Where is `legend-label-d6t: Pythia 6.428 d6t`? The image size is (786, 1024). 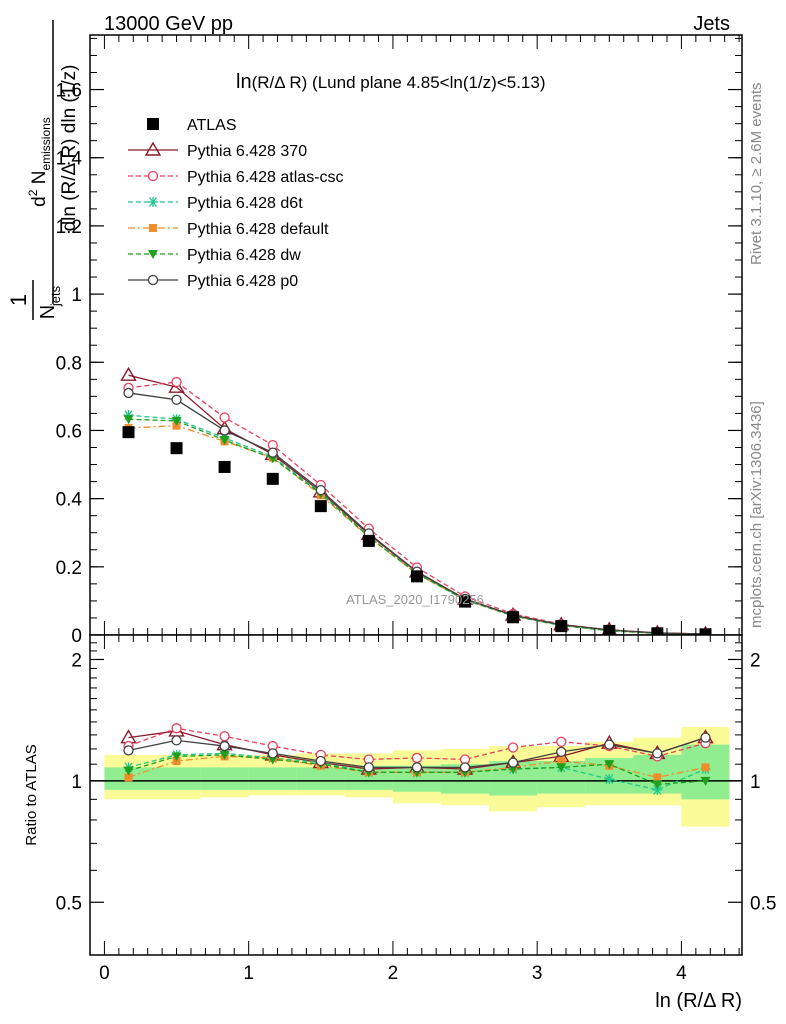
legend-label-d6t: Pythia 6.428 d6t is located at coordinates (245, 203).